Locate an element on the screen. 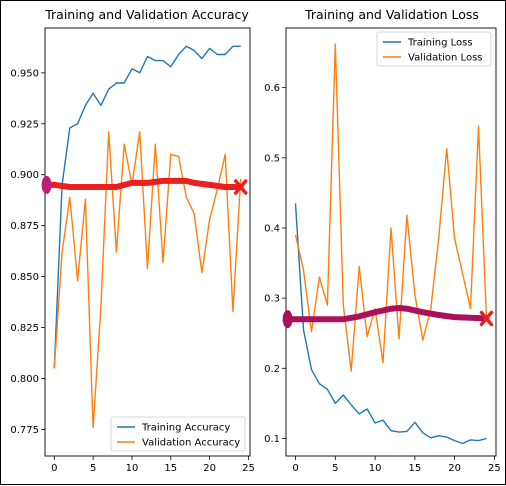 The width and height of the screenshot is (506, 486). y-tick-label: 0.4 is located at coordinates (272, 228).